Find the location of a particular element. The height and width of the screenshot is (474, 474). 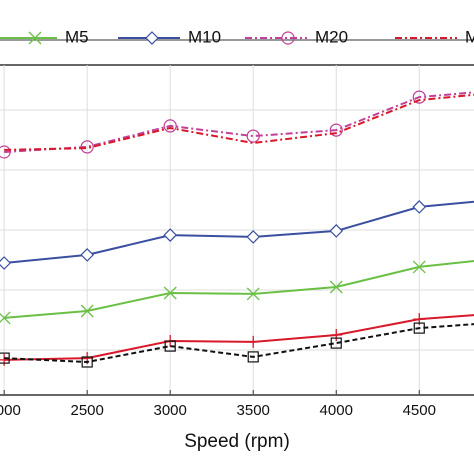

x-tick-label: 4500 is located at coordinates (419, 410).